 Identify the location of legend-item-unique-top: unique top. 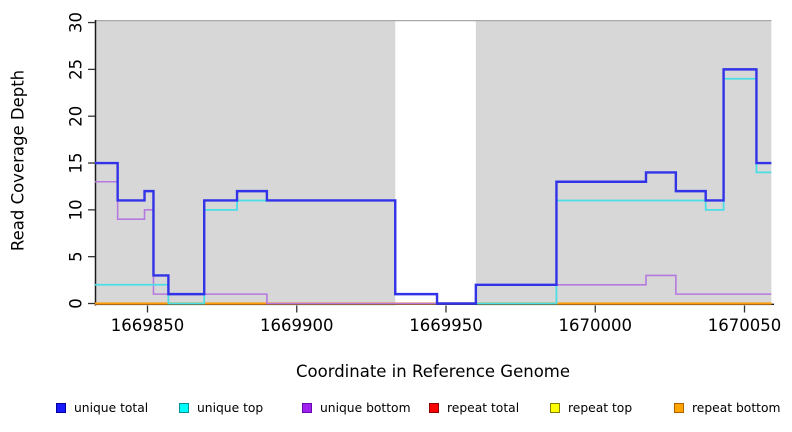
(221, 408).